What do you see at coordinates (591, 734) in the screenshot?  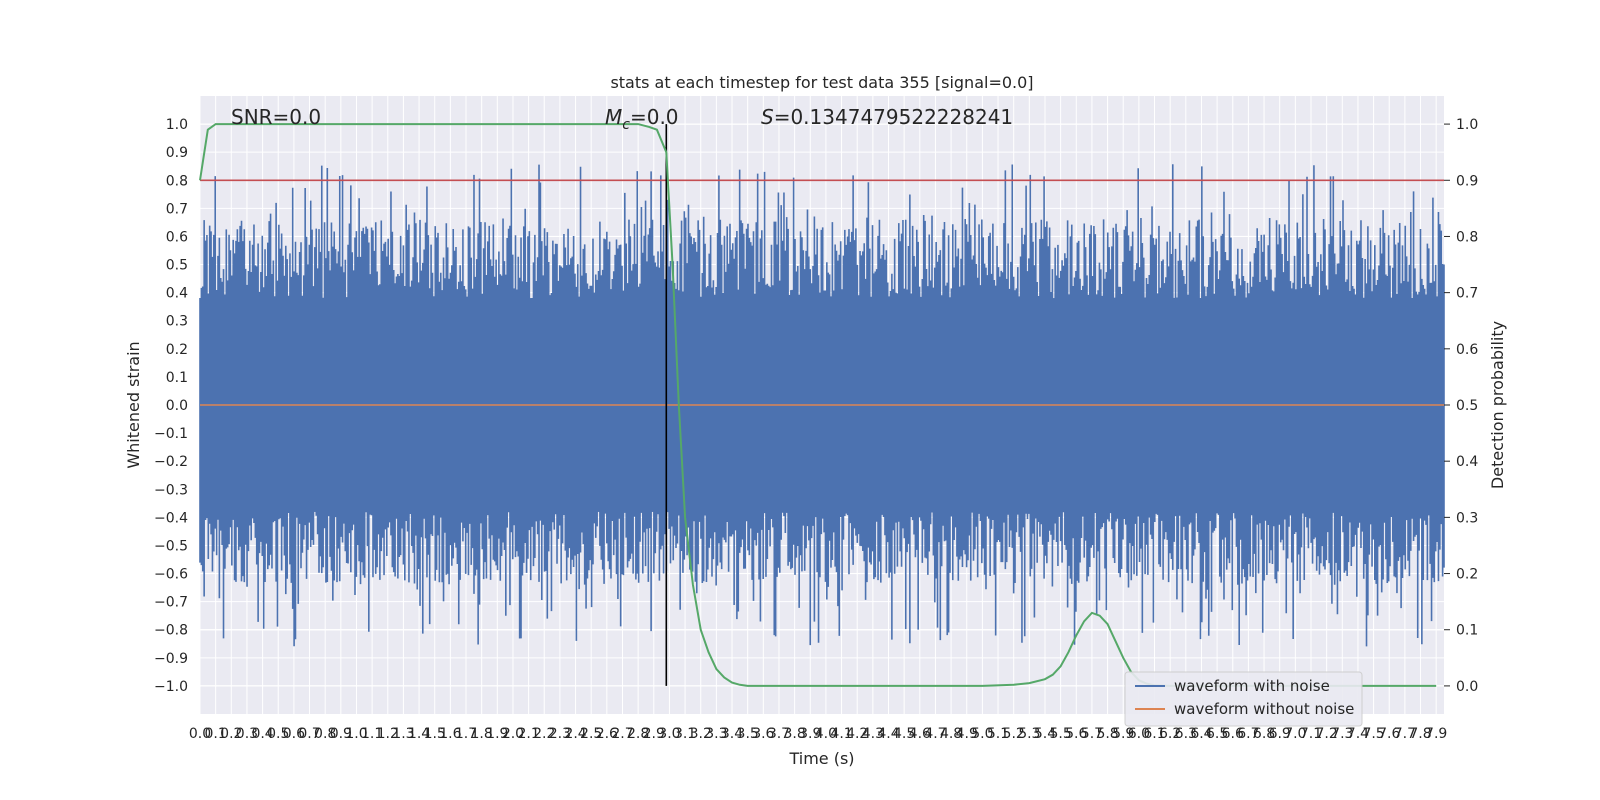 I see `x-tick-label: 2.5` at bounding box center [591, 734].